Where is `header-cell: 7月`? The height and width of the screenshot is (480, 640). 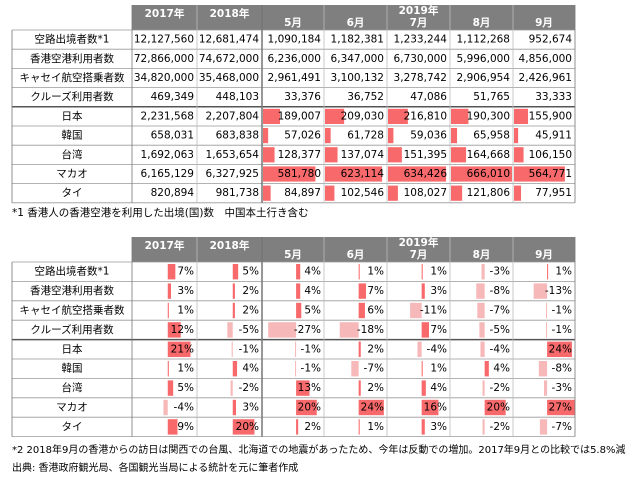
header-cell: 7月 is located at coordinates (419, 23).